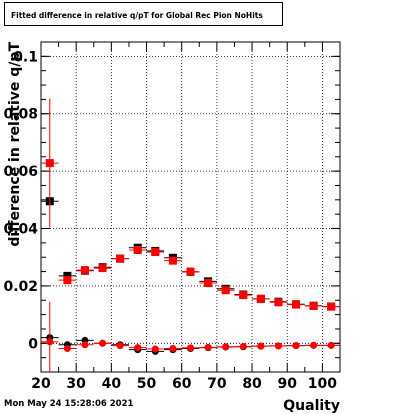 The width and height of the screenshot is (400, 414). I want to click on x-tick-label: 90, so click(287, 384).